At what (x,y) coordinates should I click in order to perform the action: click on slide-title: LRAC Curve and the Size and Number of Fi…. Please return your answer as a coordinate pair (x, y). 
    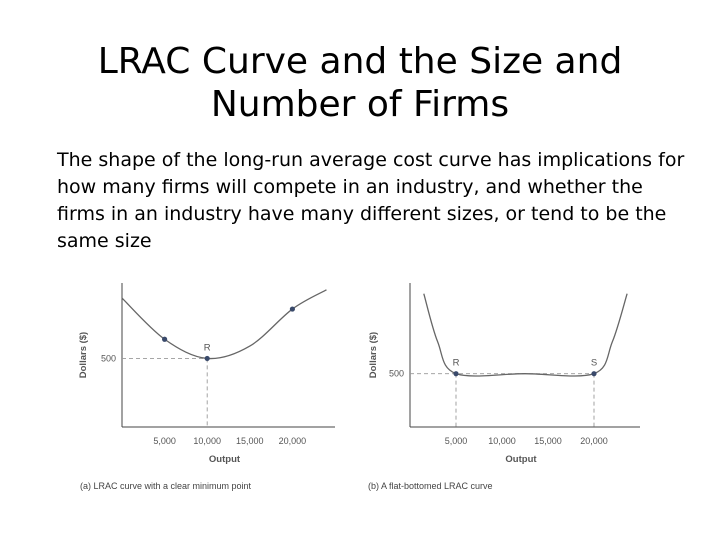
    Looking at the image, I should click on (360, 83).